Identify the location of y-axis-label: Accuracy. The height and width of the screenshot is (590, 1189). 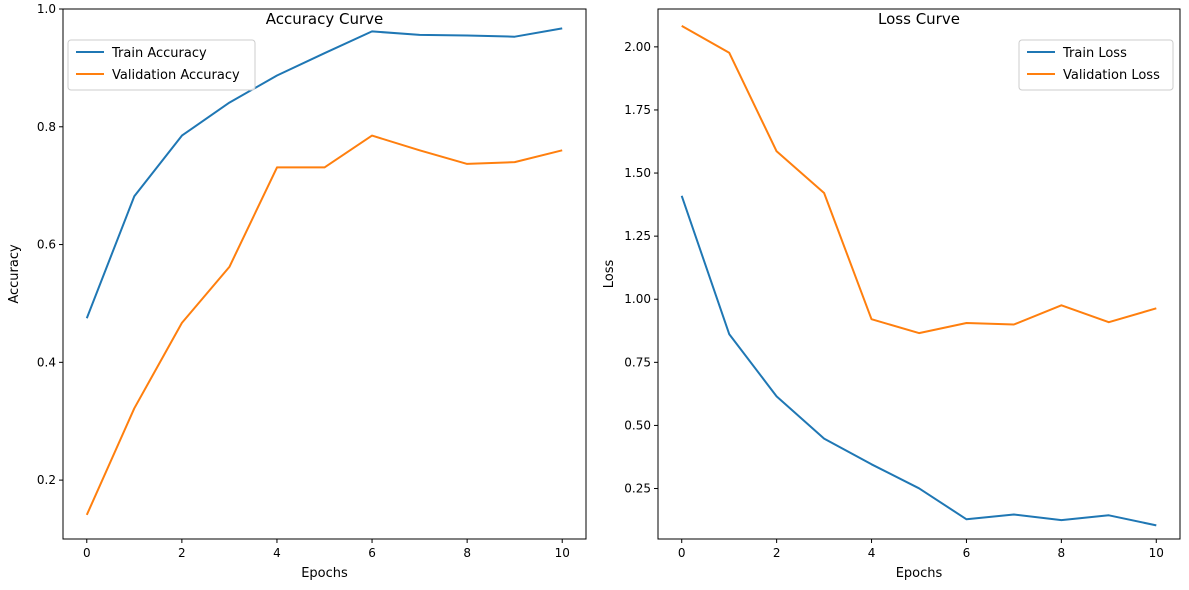
(14, 274).